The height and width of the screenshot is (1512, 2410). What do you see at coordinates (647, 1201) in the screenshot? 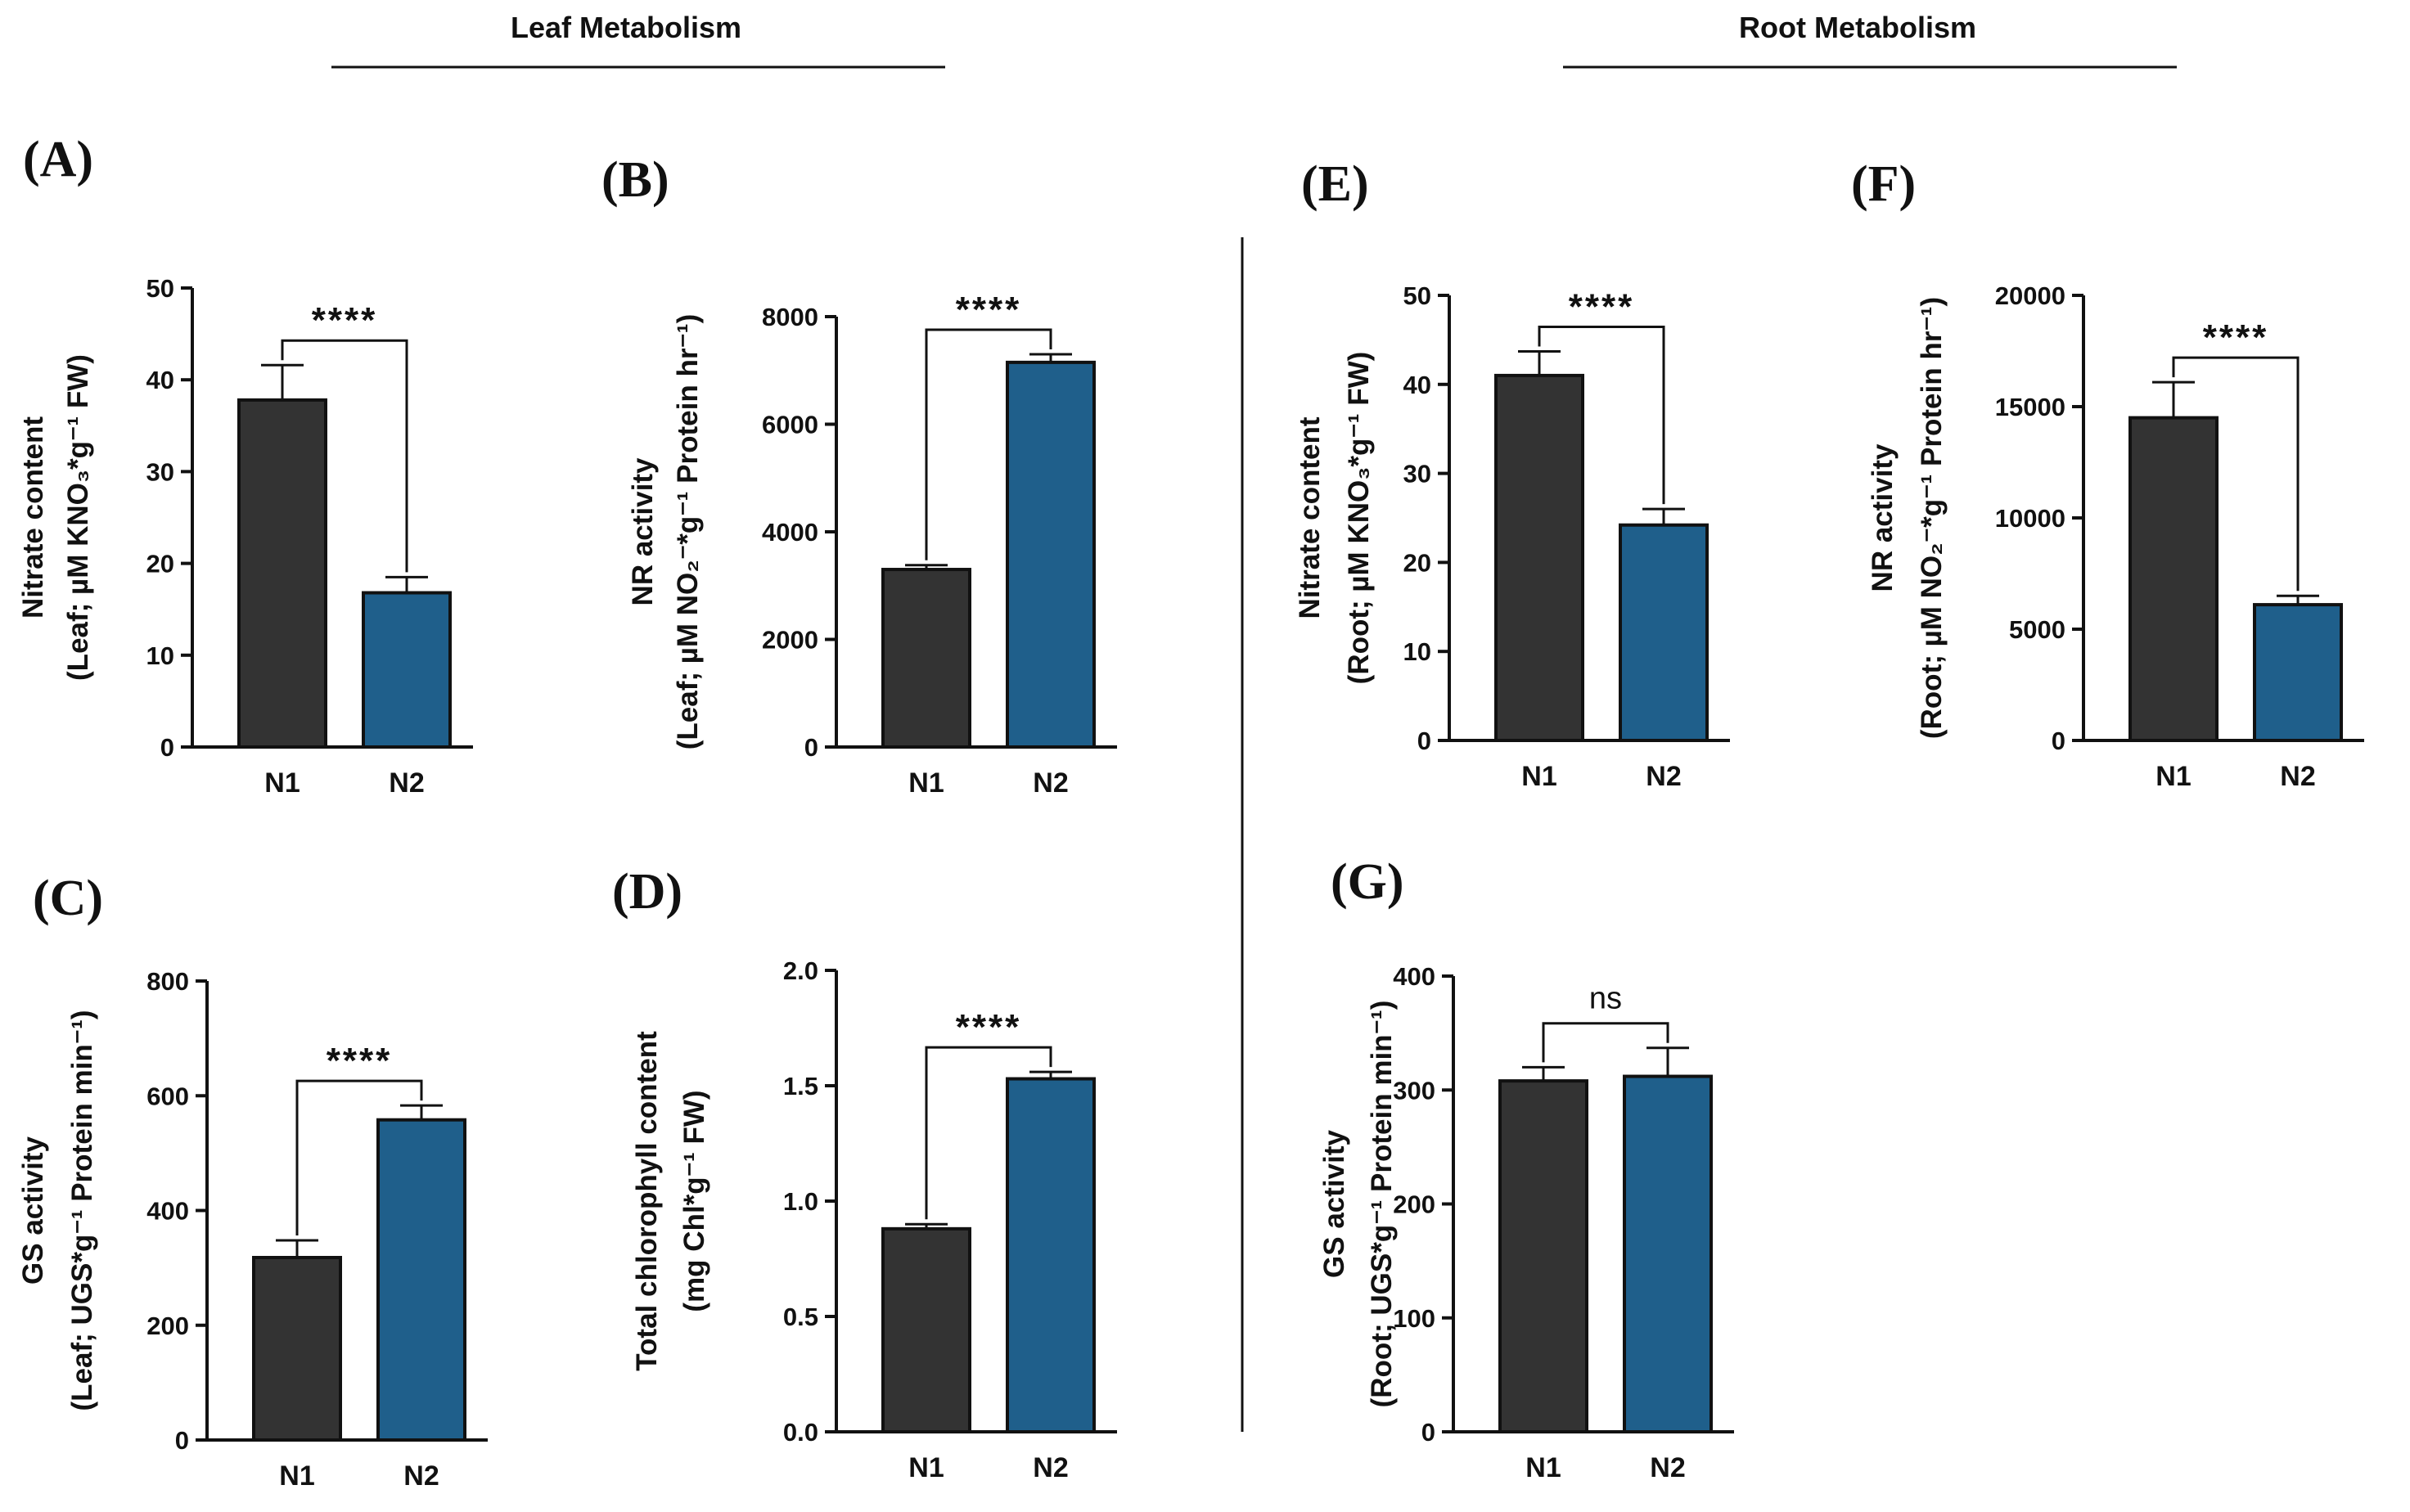
I see `y-axis-label-line: Total chlorophyll content` at bounding box center [647, 1201].